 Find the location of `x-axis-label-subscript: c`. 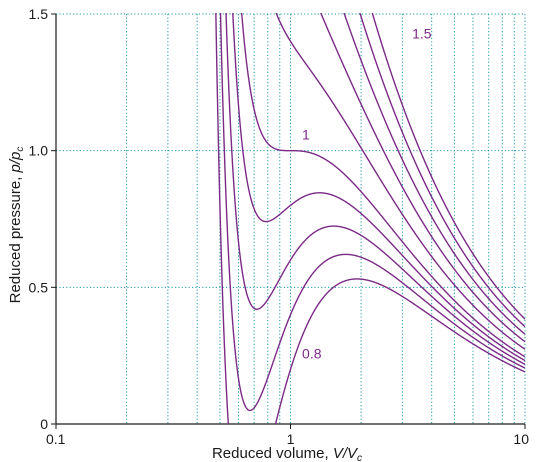

x-axis-label-subscript: c is located at coordinates (359, 457).